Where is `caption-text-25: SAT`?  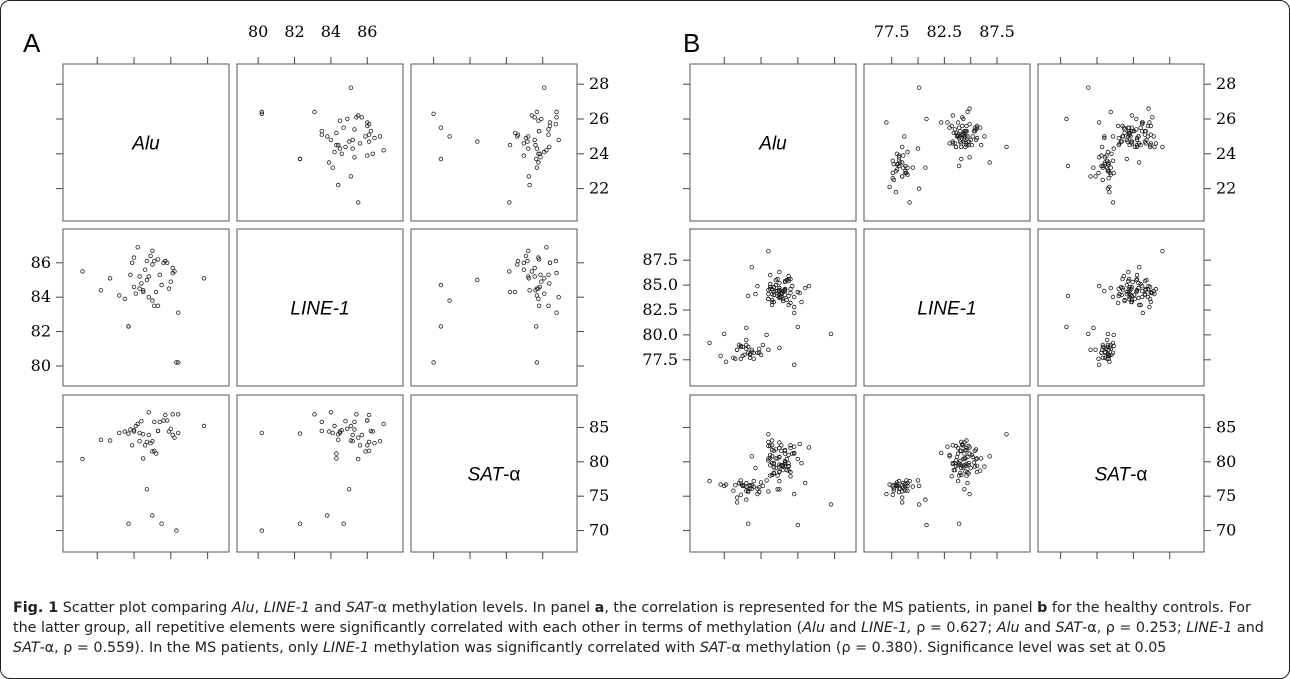 caption-text-25: SAT is located at coordinates (713, 648).